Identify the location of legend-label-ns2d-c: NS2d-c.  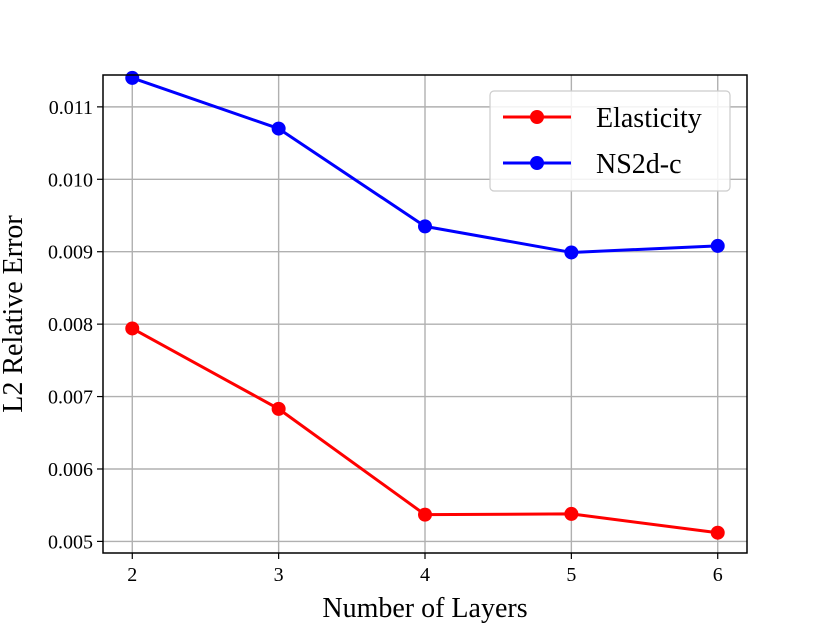
(639, 164).